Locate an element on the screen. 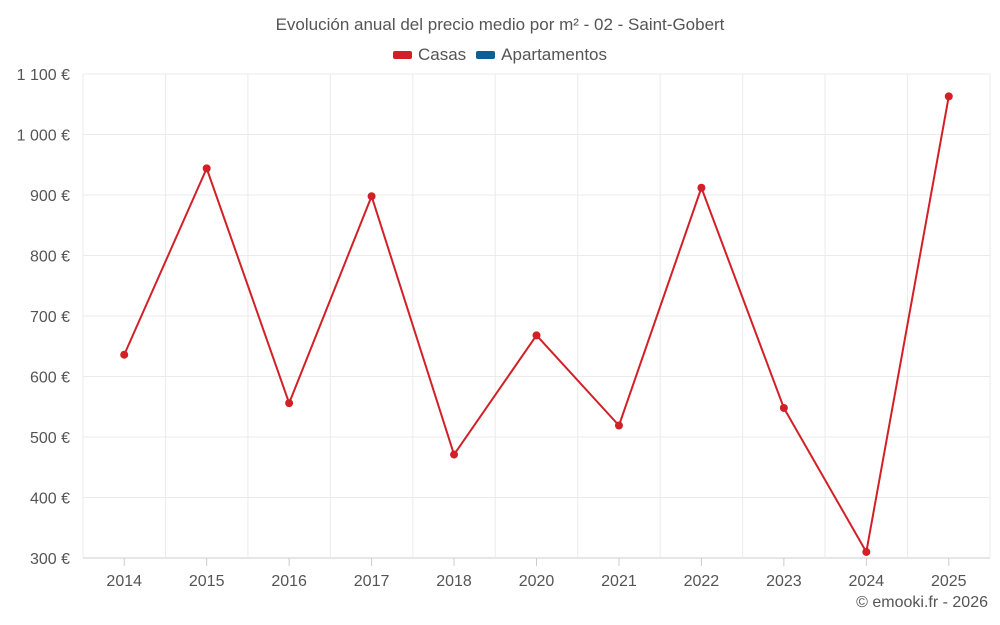 The height and width of the screenshot is (625, 1000). y-tick-label: 500 € is located at coordinates (50, 438).